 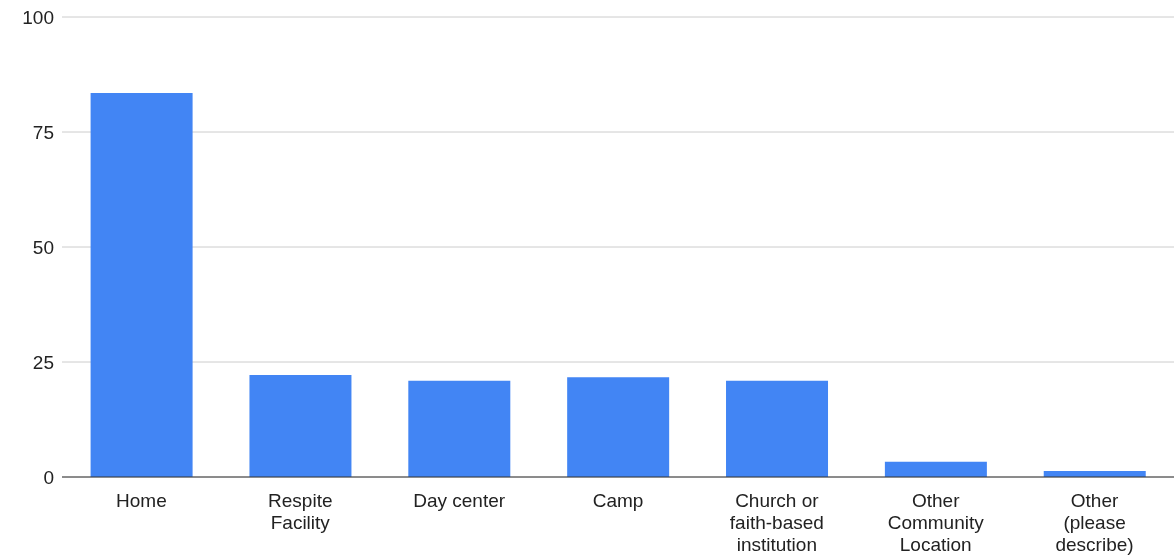 I want to click on x-tick-label: Day center, so click(x=459, y=500).